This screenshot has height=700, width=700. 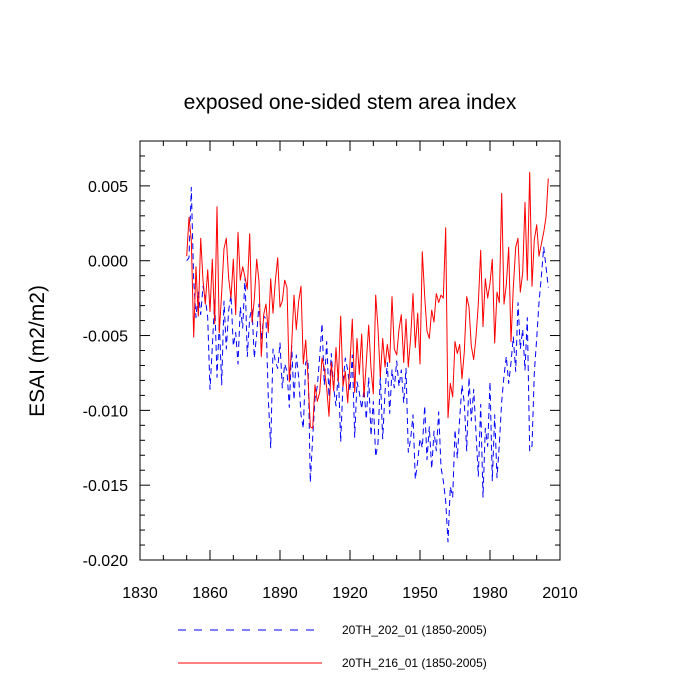 I want to click on x-tick-label: 2010, so click(x=560, y=593).